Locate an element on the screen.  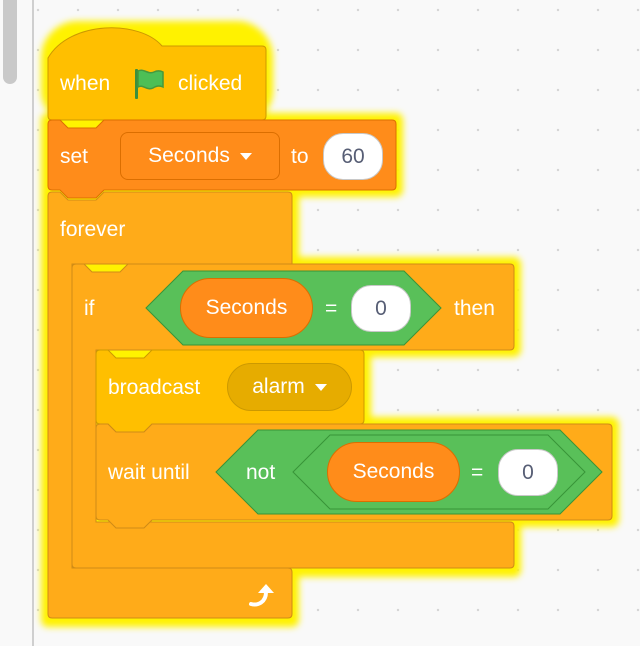
variable-dropdown: Seconds is located at coordinates (200, 156).